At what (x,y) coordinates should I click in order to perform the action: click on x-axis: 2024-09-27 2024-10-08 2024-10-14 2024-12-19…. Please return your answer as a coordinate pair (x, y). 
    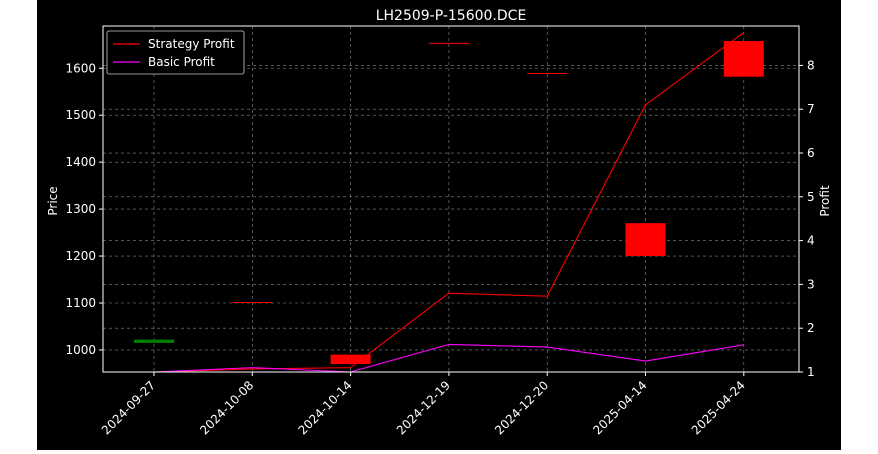
    Looking at the image, I should click on (423, 404).